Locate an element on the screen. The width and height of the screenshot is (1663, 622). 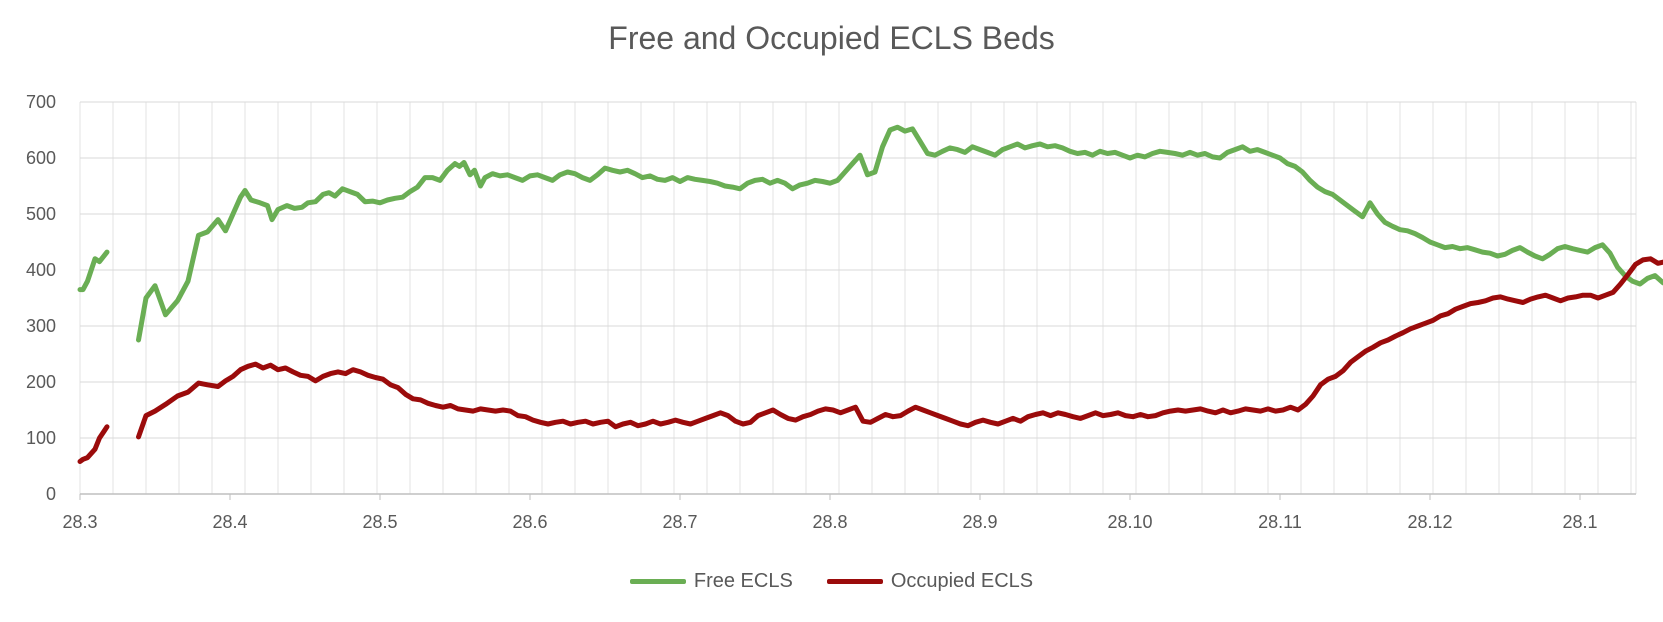
x-tick-label: 28.8 is located at coordinates (829, 522).